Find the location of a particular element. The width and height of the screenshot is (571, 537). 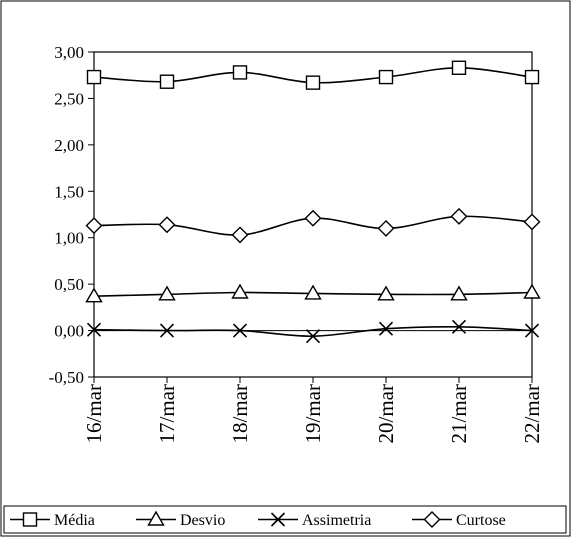

y-tick-label: 2,00 is located at coordinates (69, 145).